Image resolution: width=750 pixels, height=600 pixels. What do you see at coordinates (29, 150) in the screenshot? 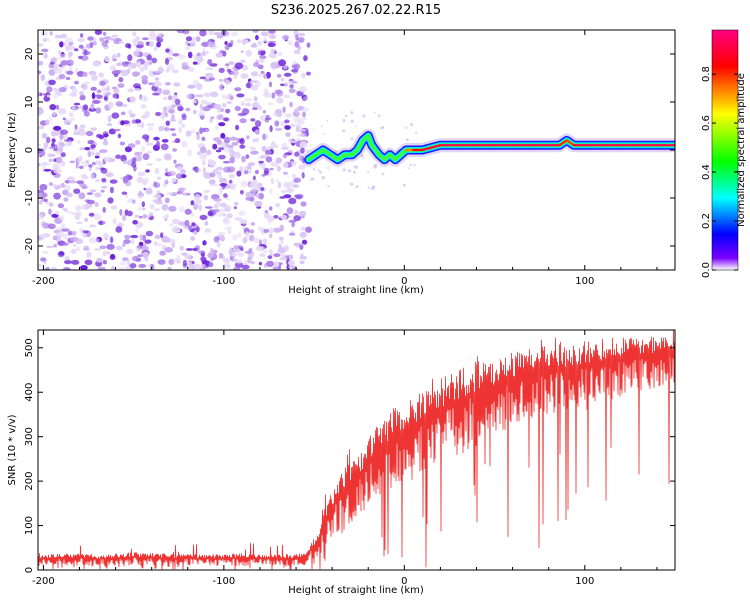
I see `y-tick-label: 0` at bounding box center [29, 150].